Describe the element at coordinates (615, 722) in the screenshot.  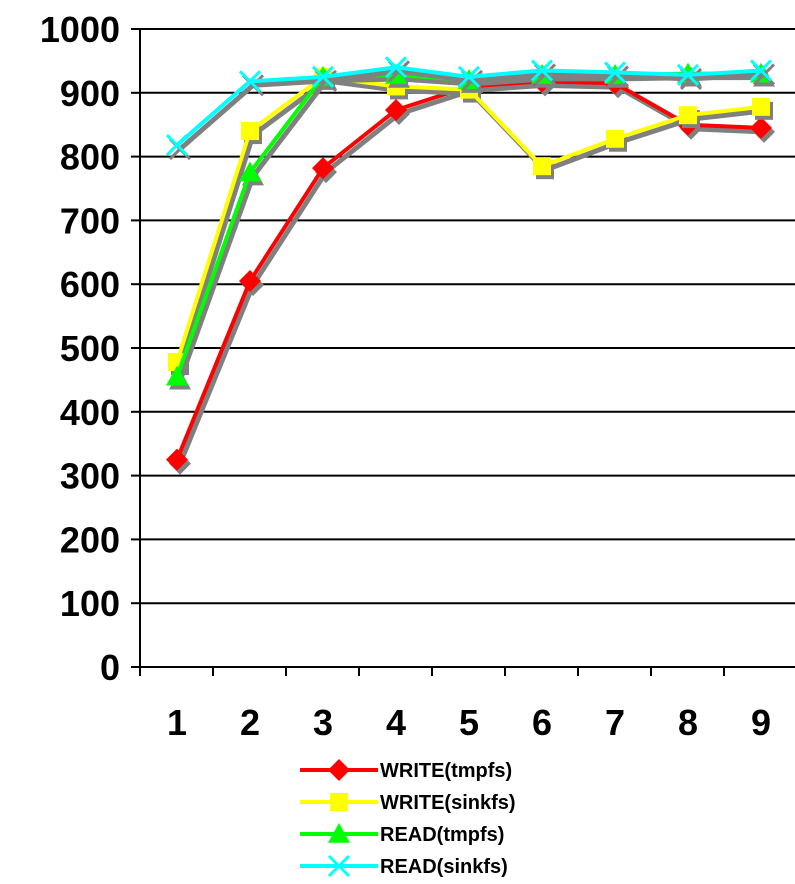
I see `x-tick-label: 7` at that location.